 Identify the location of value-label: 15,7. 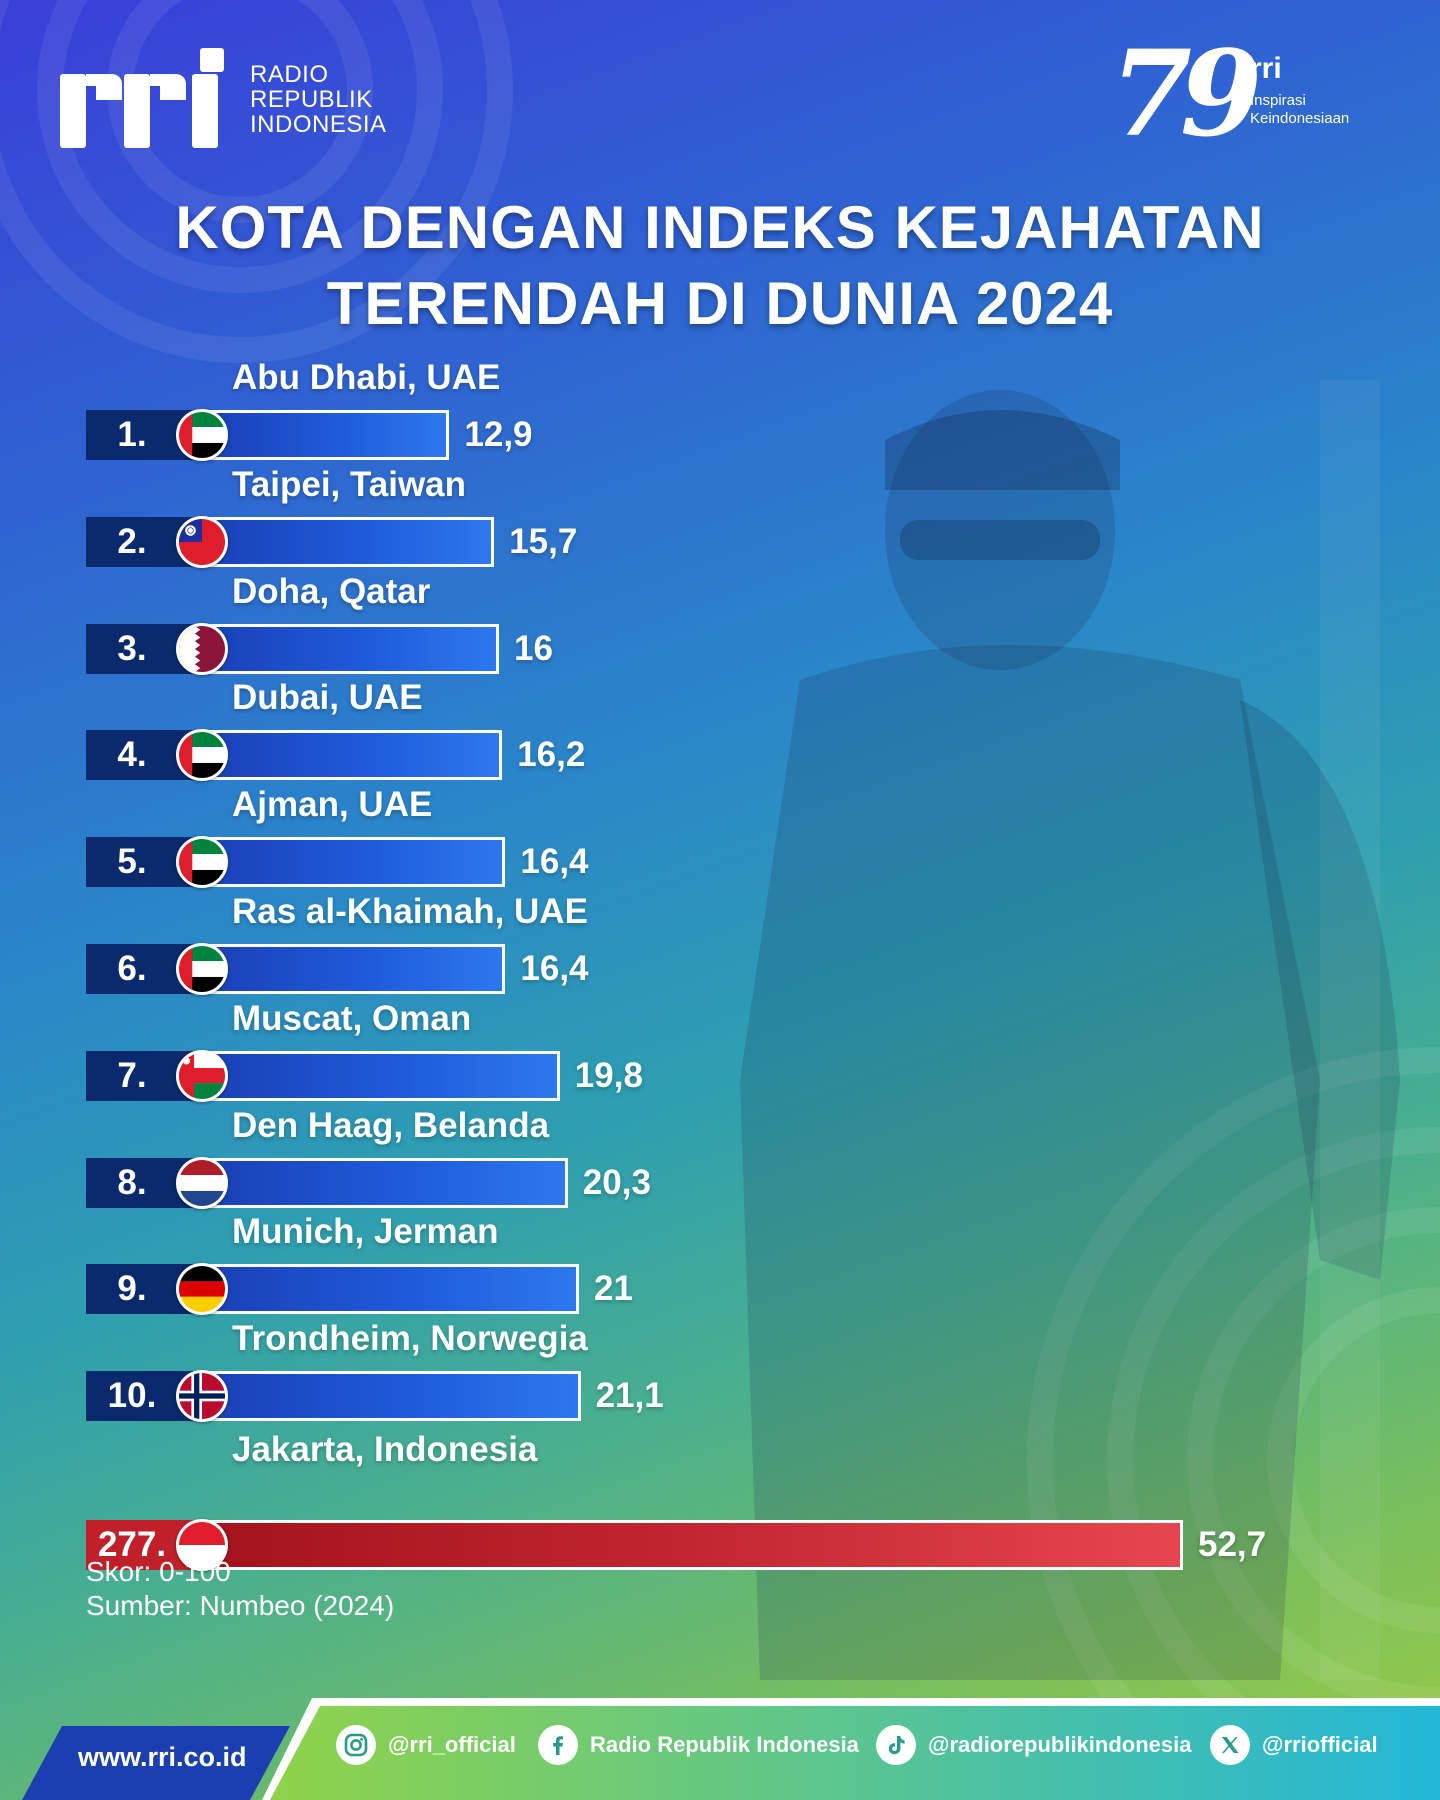
(543, 541).